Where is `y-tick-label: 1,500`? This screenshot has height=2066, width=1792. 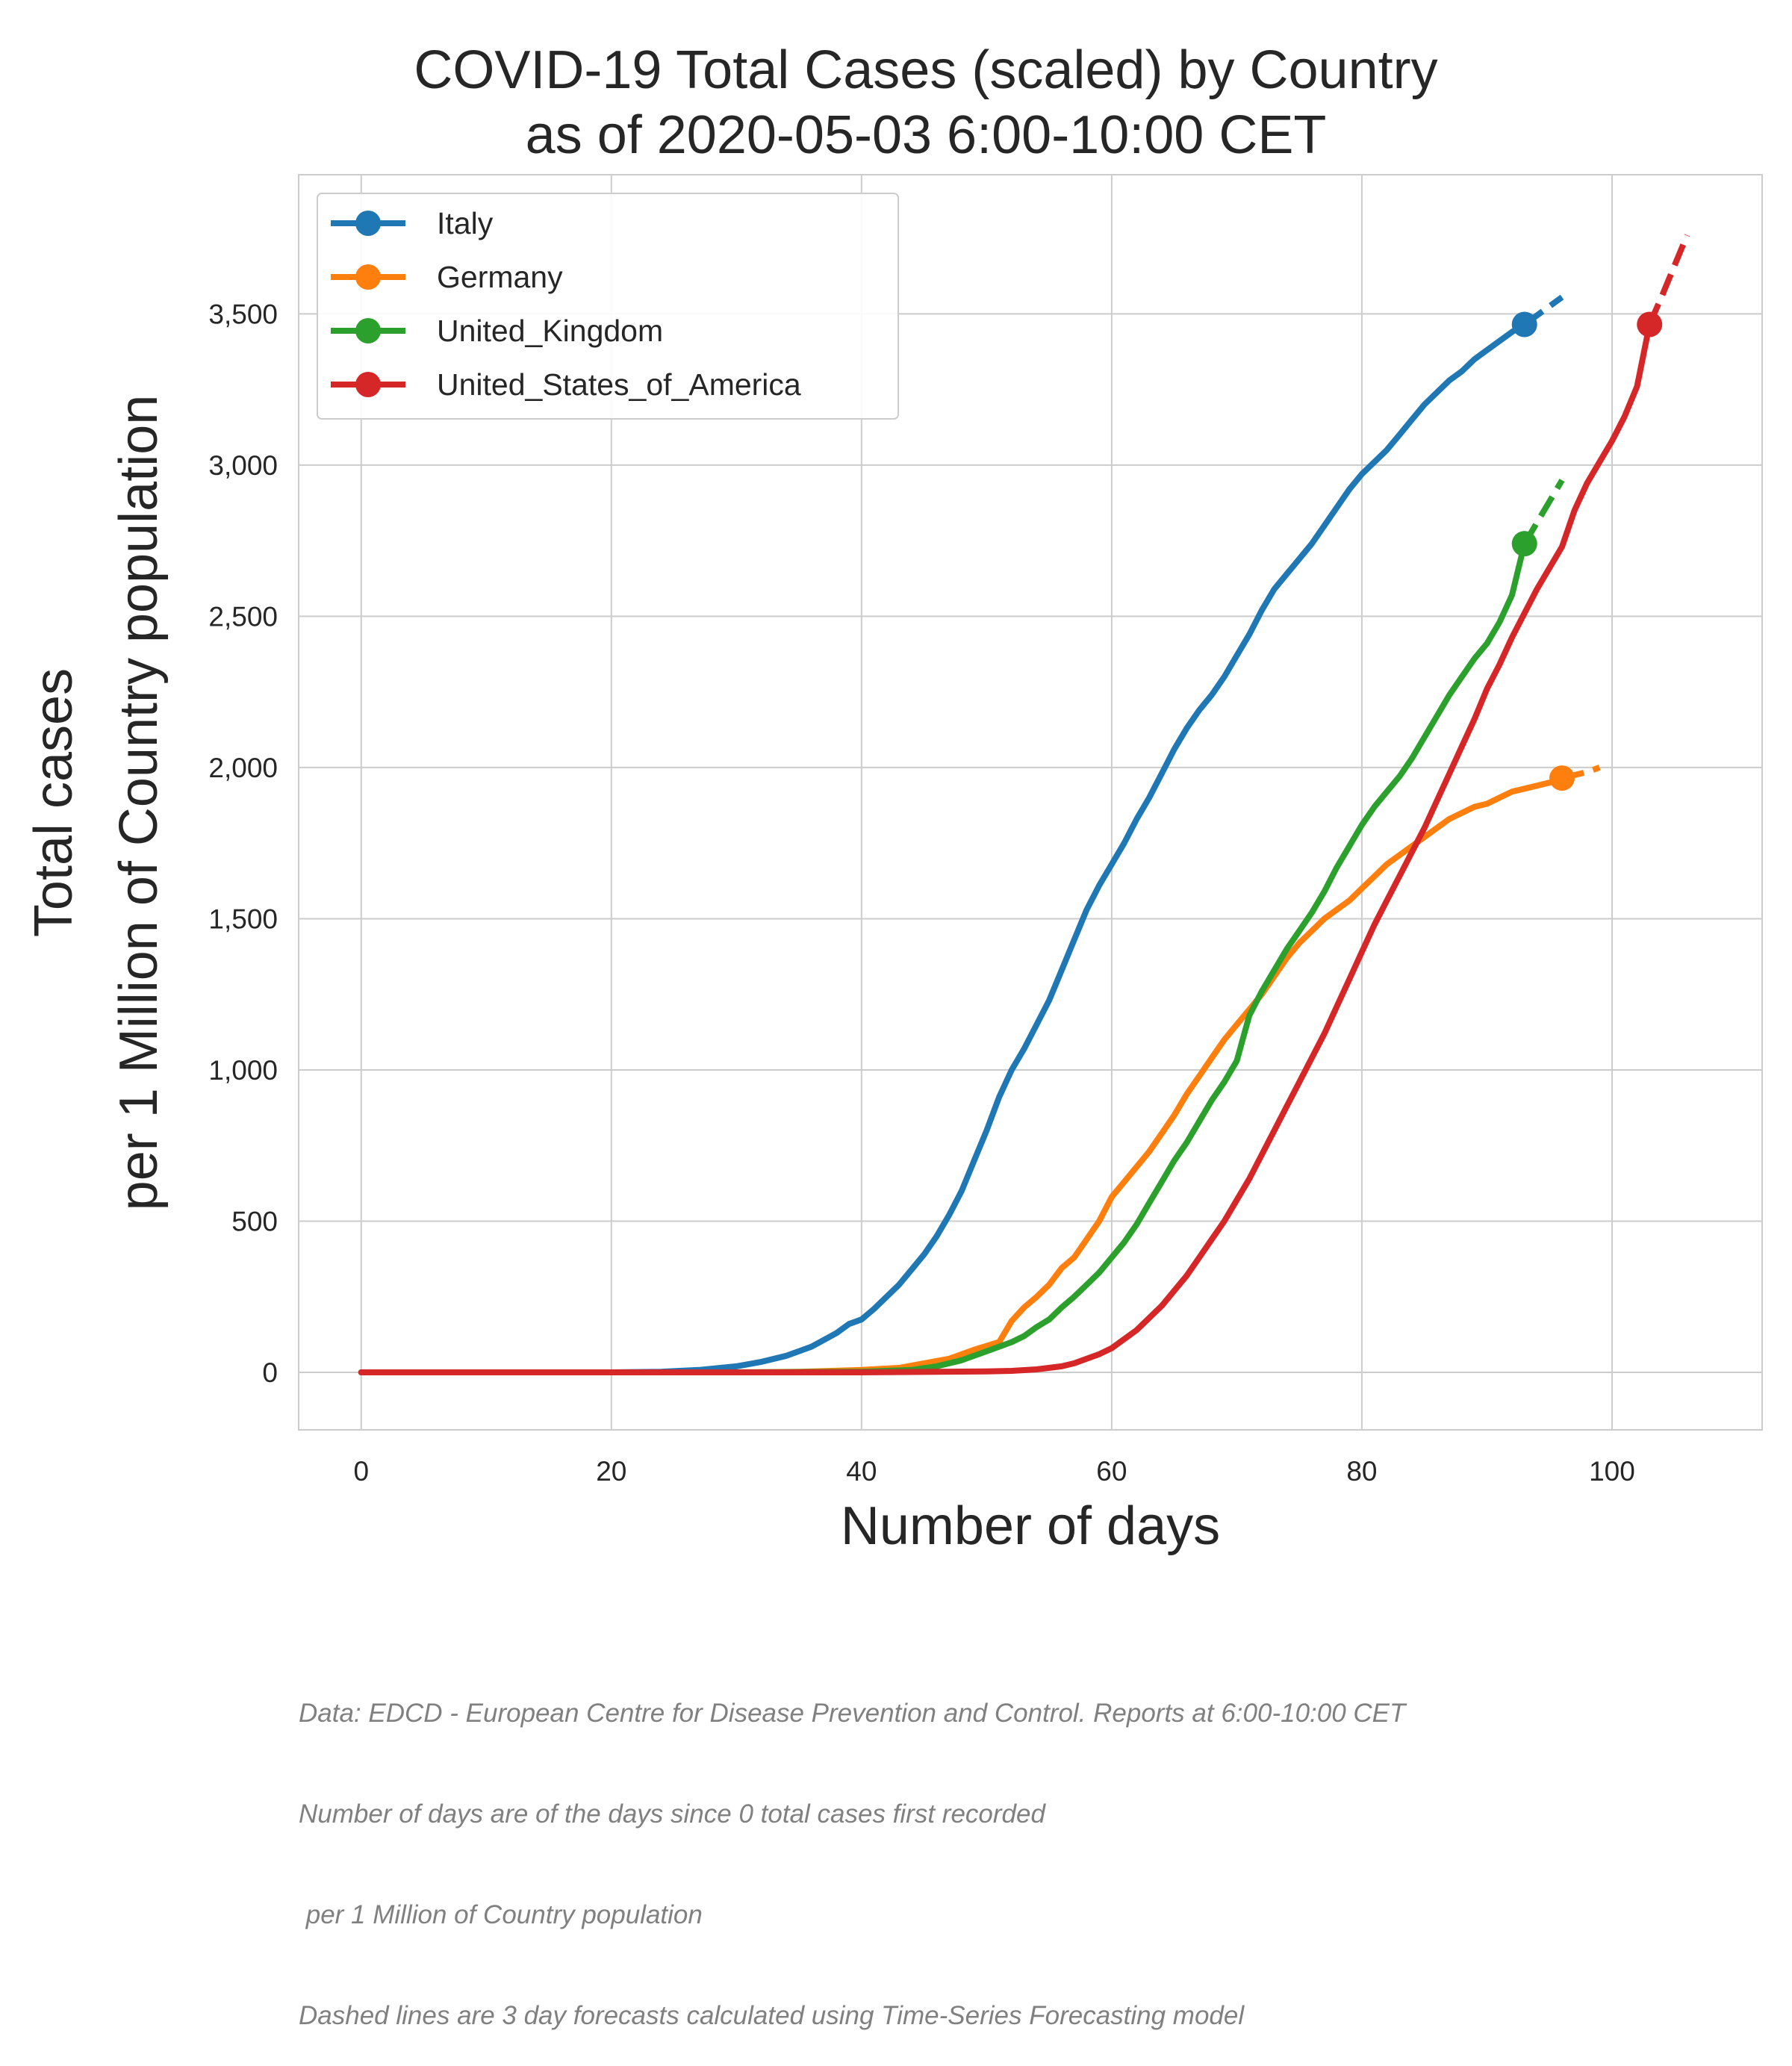 y-tick-label: 1,500 is located at coordinates (243, 918).